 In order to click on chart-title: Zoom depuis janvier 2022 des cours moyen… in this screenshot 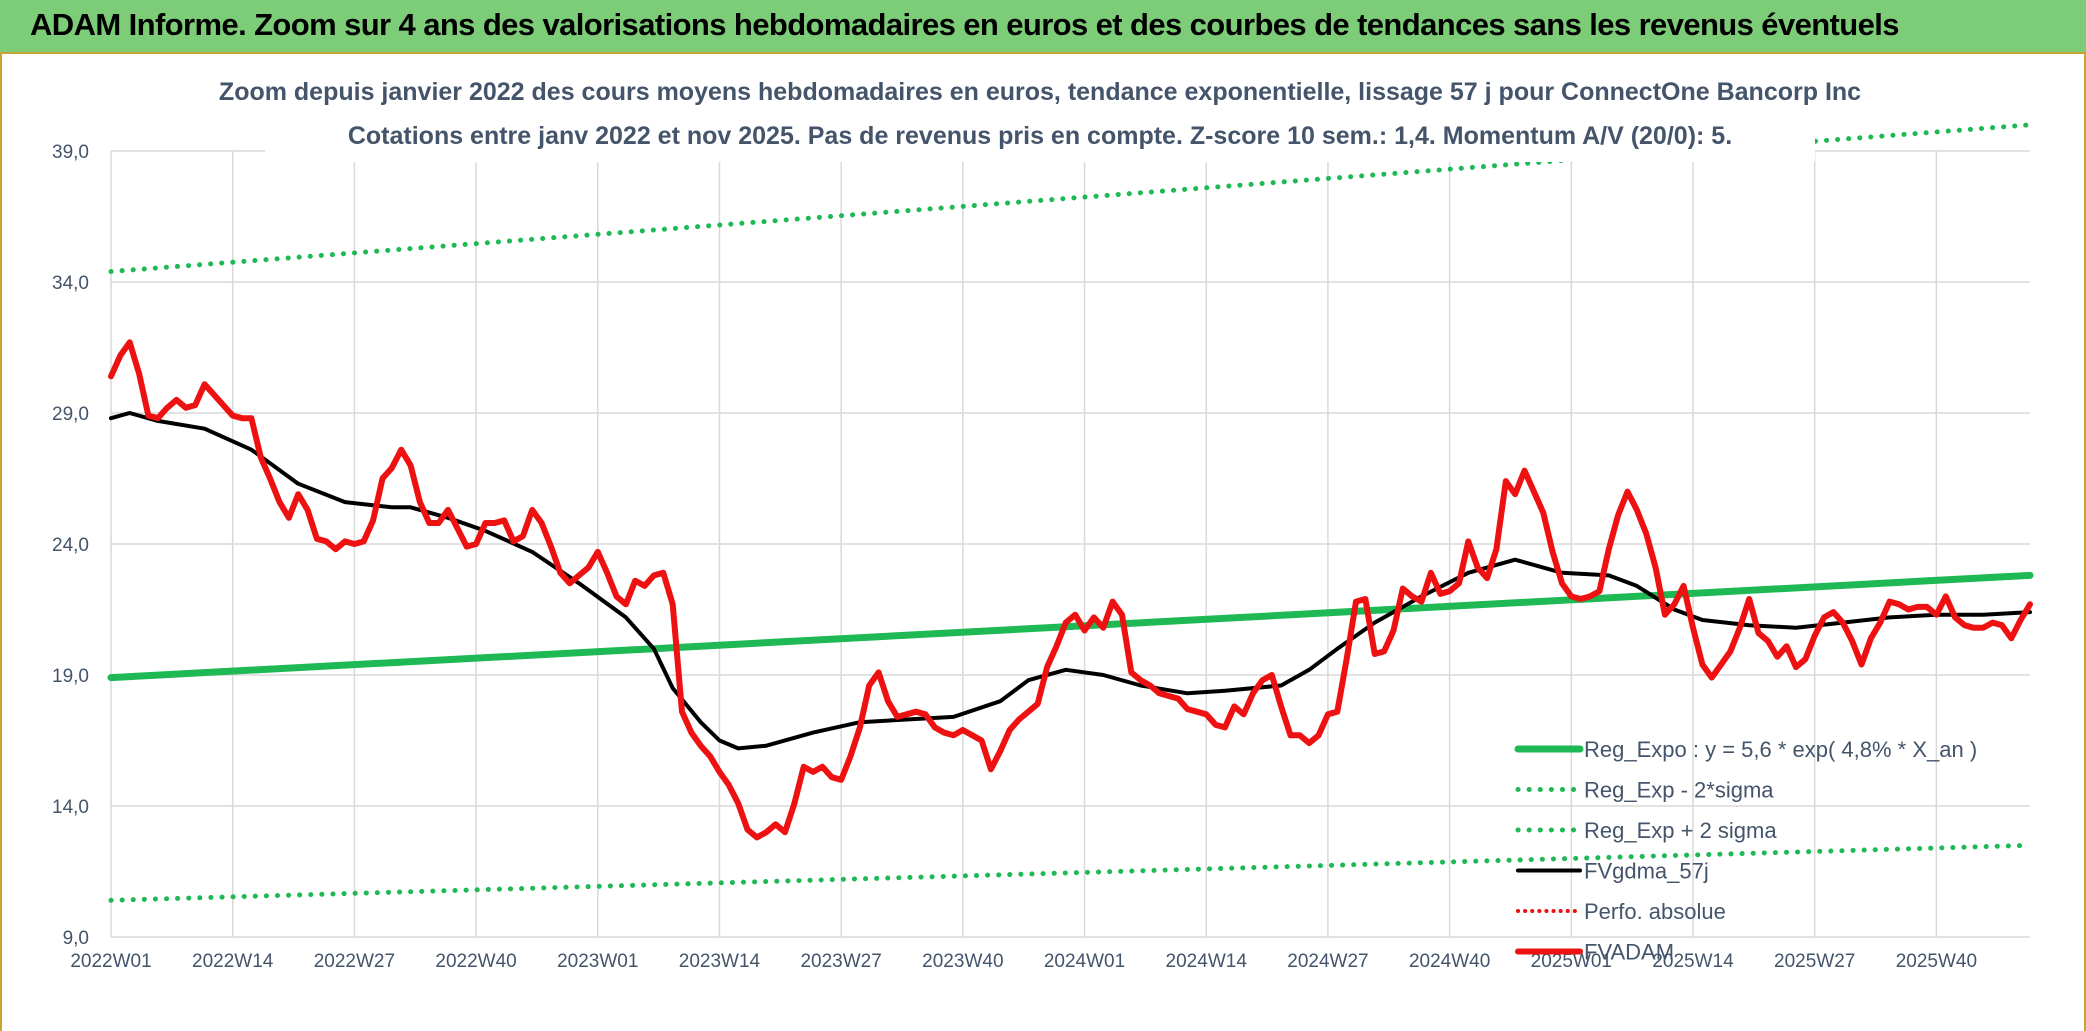, I will do `click(1040, 92)`.